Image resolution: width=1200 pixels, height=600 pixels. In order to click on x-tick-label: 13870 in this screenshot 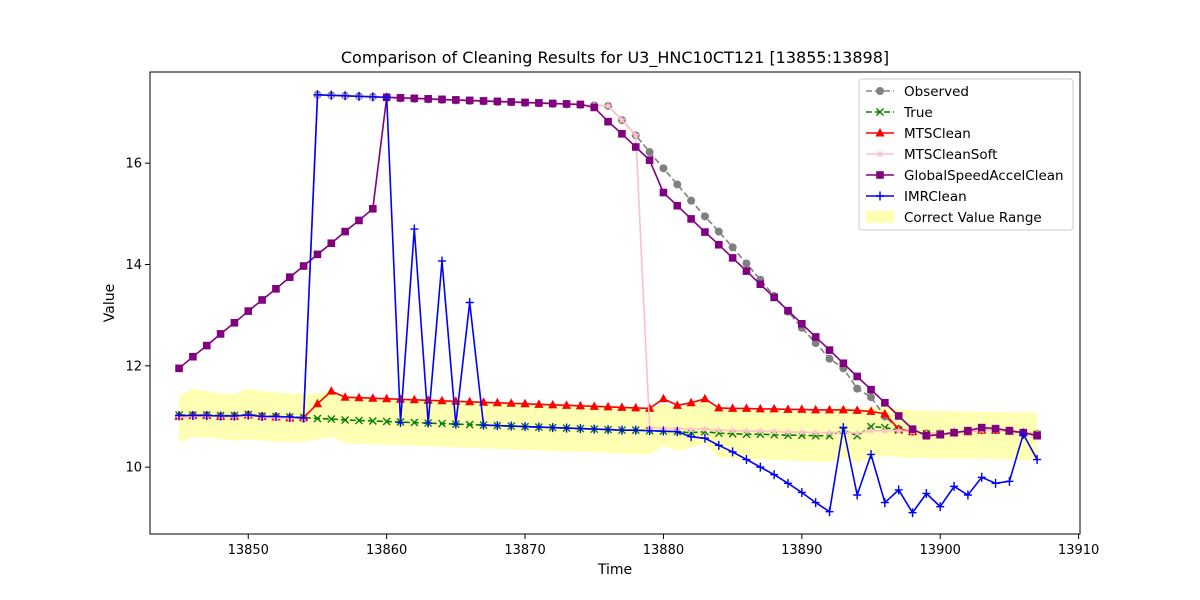, I will do `click(524, 550)`.